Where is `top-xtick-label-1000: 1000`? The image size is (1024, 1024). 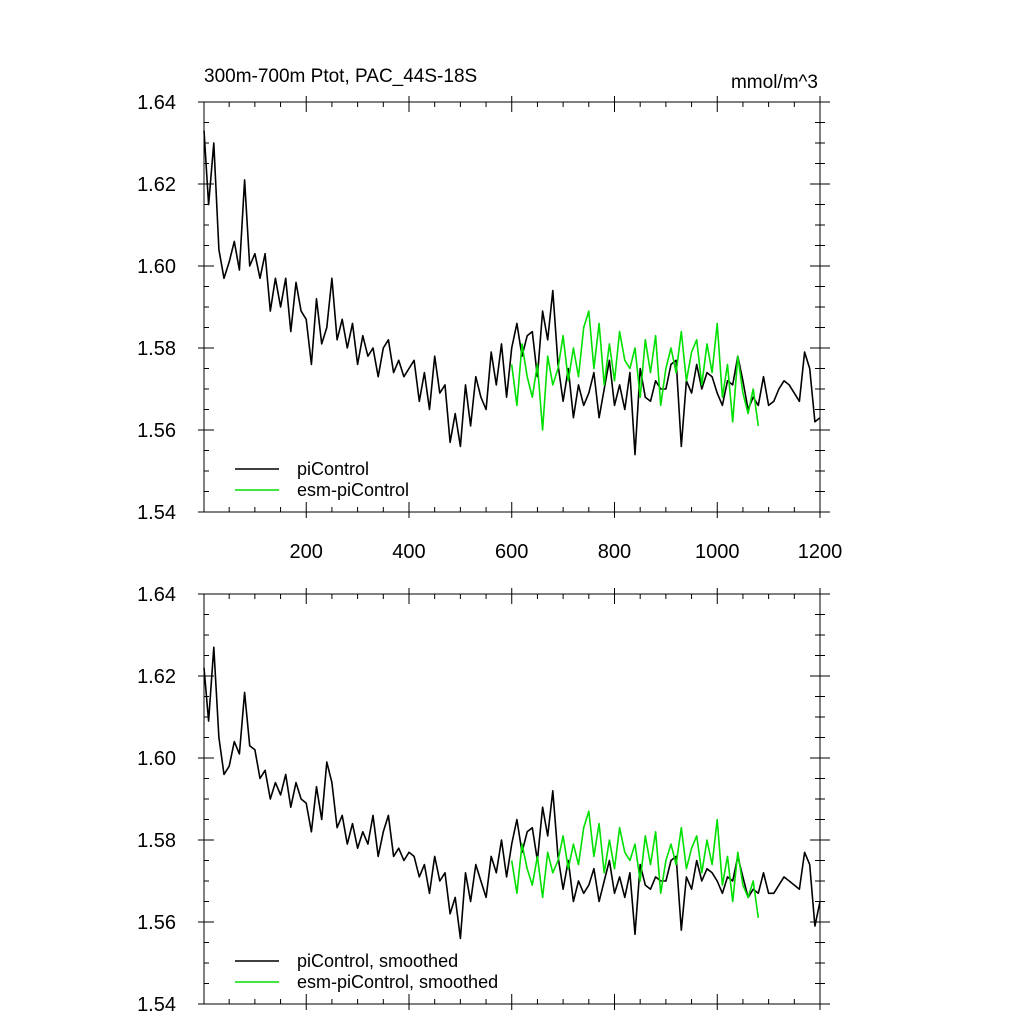
top-xtick-label-1000: 1000 is located at coordinates (717, 552).